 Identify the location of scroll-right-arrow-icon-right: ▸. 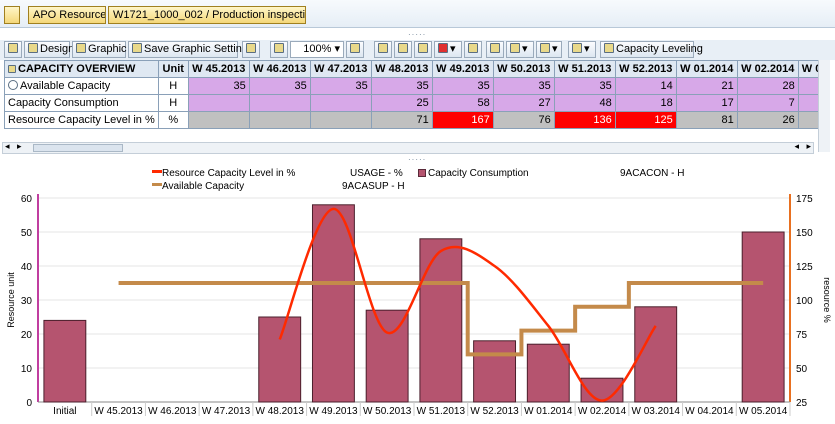
(808, 146).